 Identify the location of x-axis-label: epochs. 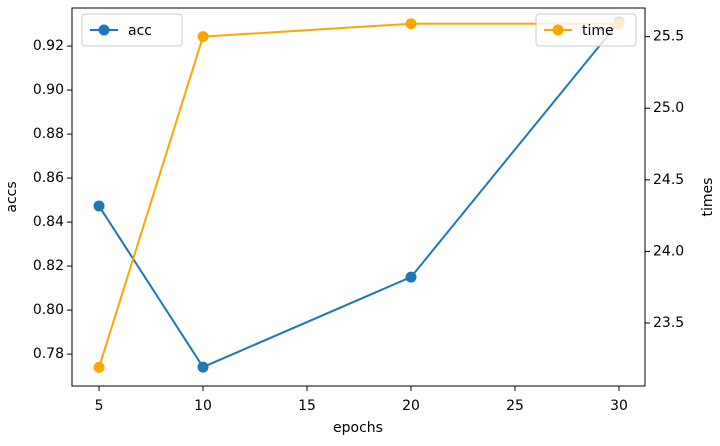
(358, 428).